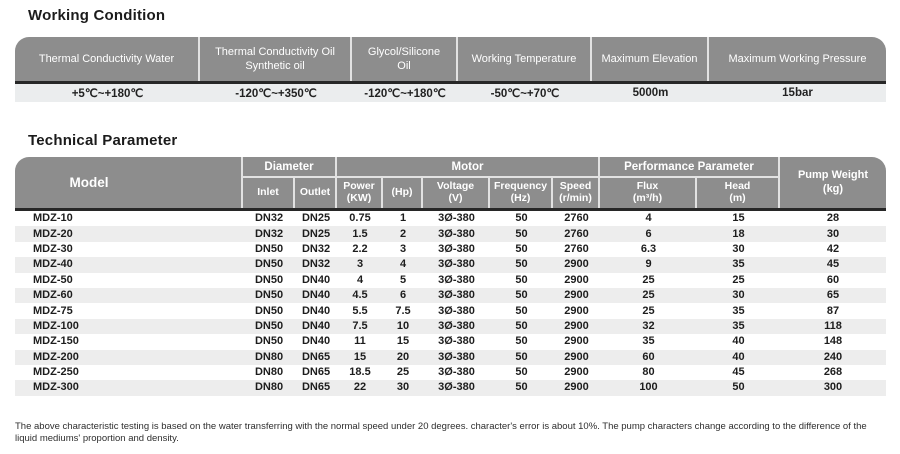 The image size is (900, 454). What do you see at coordinates (833, 233) in the screenshot?
I see `value-cell: 30` at bounding box center [833, 233].